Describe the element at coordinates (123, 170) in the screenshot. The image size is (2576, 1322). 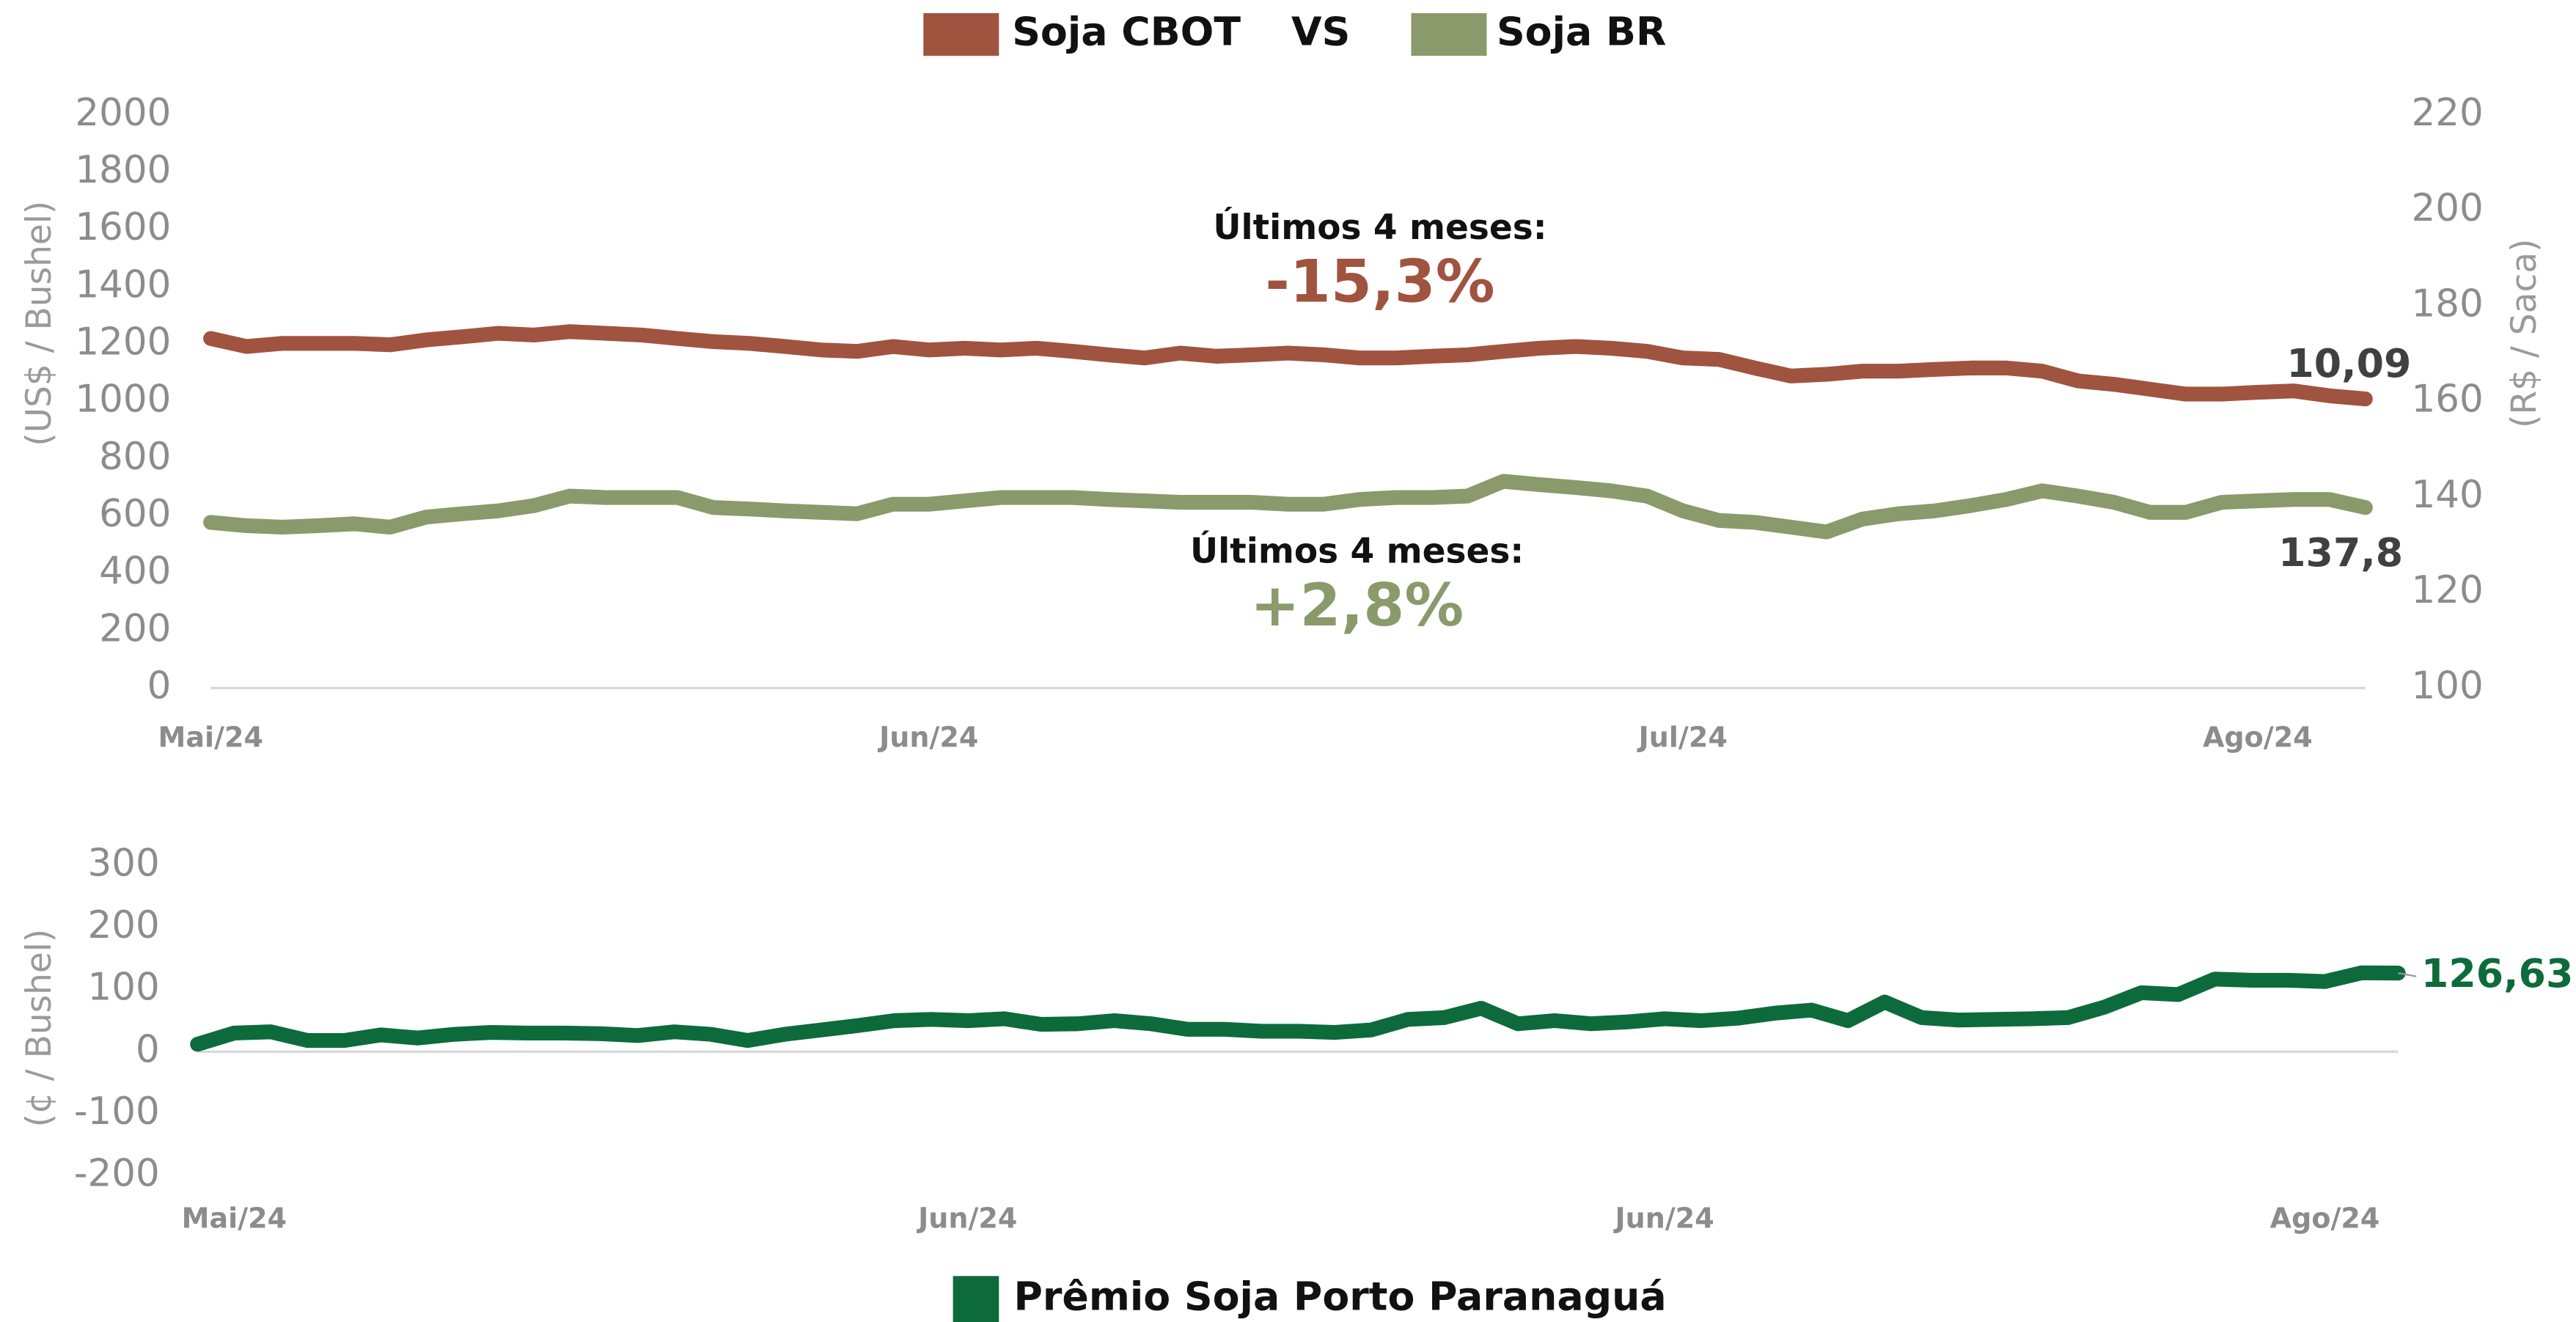
I see `y-tick-label: 1800` at that location.